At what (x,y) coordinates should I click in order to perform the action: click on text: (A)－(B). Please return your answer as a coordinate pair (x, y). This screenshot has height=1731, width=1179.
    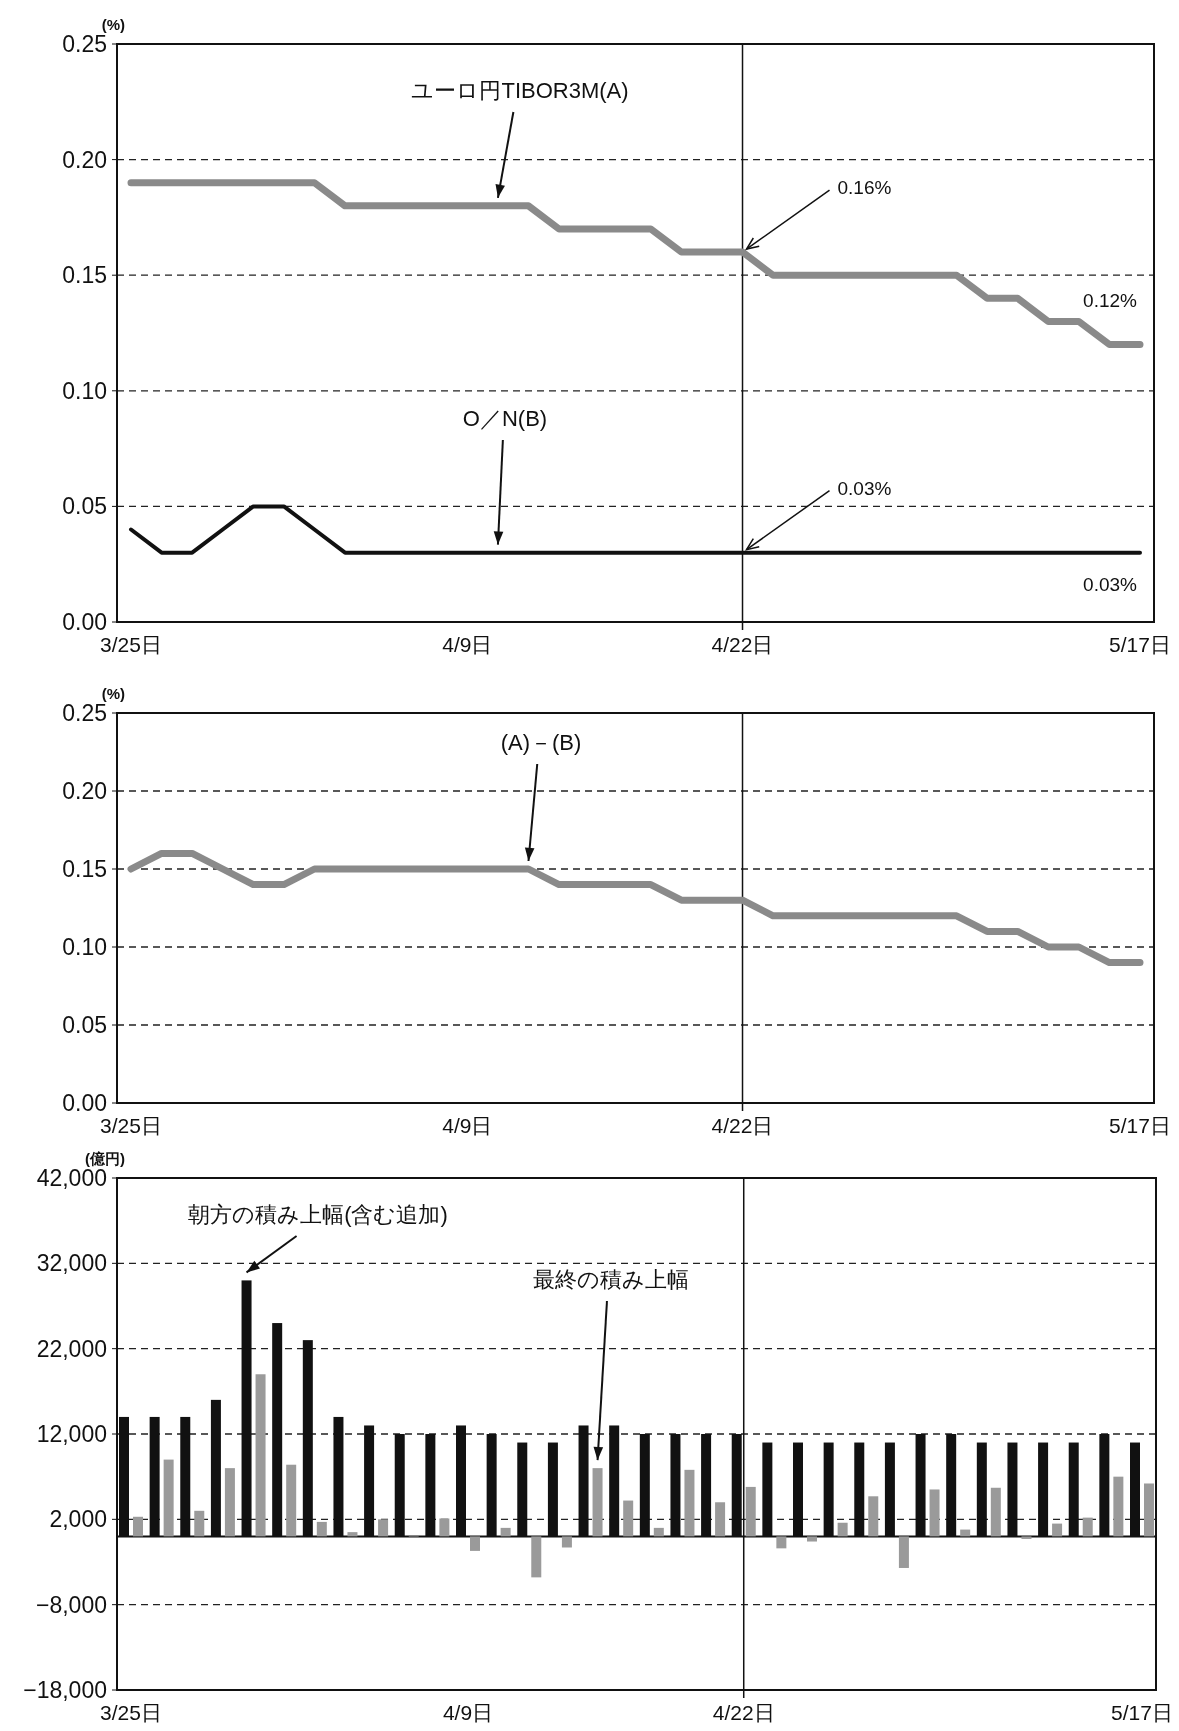
    Looking at the image, I should click on (541, 742).